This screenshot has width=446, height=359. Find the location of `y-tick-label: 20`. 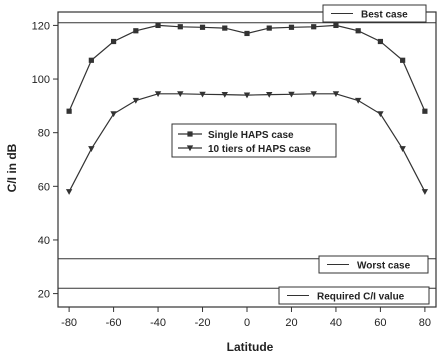

y-tick-label: 20 is located at coordinates (44, 295).